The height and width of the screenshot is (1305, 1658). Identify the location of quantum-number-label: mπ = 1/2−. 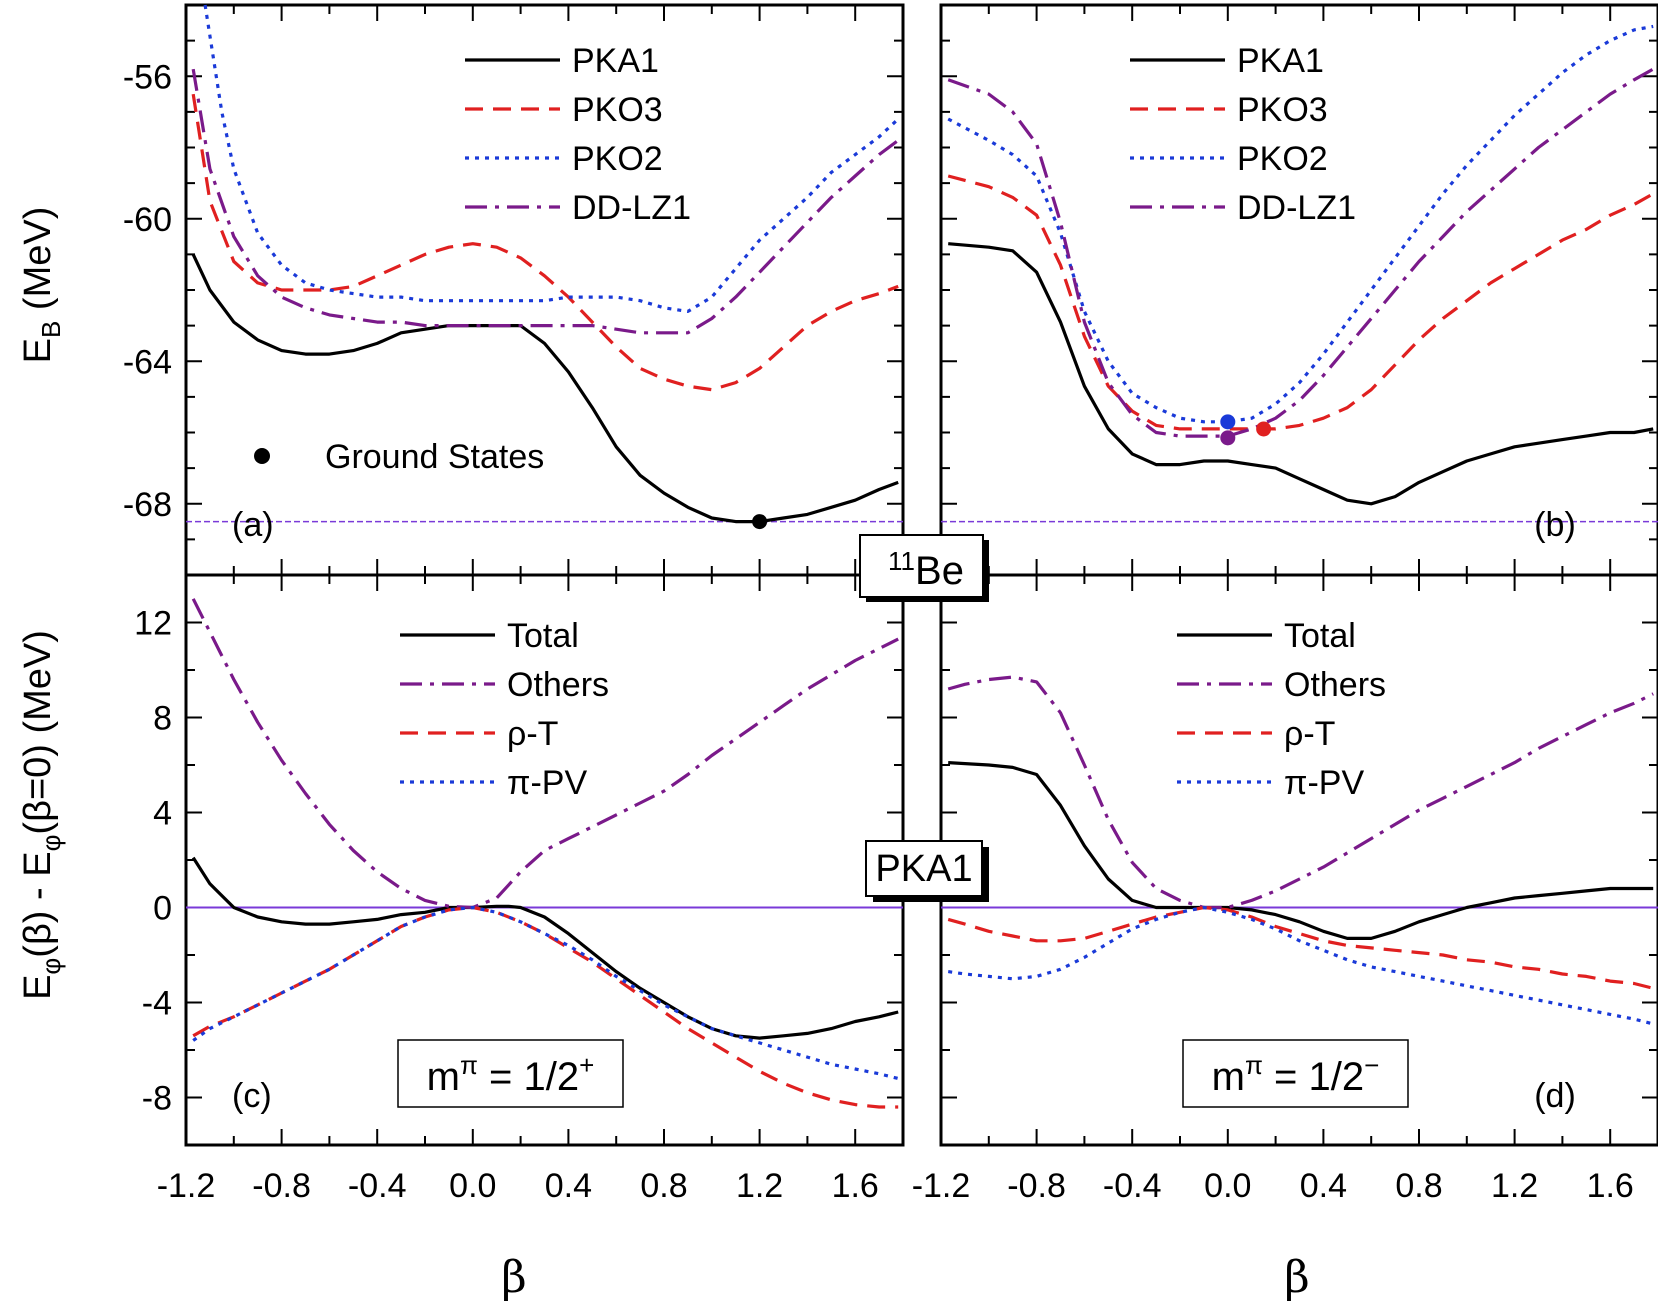
(1296, 1074).